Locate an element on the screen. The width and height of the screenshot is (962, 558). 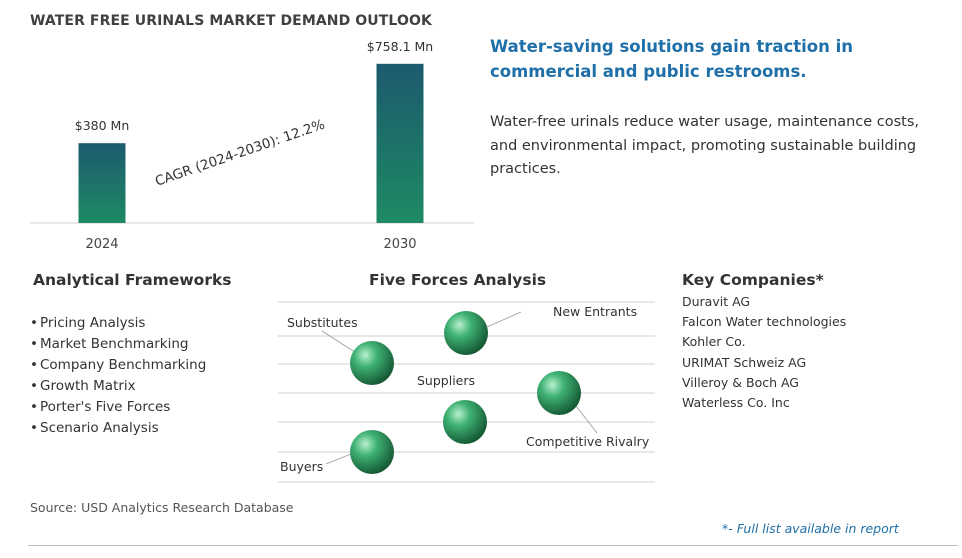
force-label-suppliers: Suppliers is located at coordinates (446, 380).